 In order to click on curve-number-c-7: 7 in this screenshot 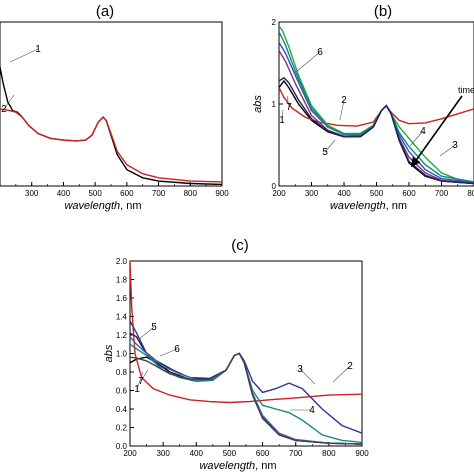, I will do `click(141, 381)`.